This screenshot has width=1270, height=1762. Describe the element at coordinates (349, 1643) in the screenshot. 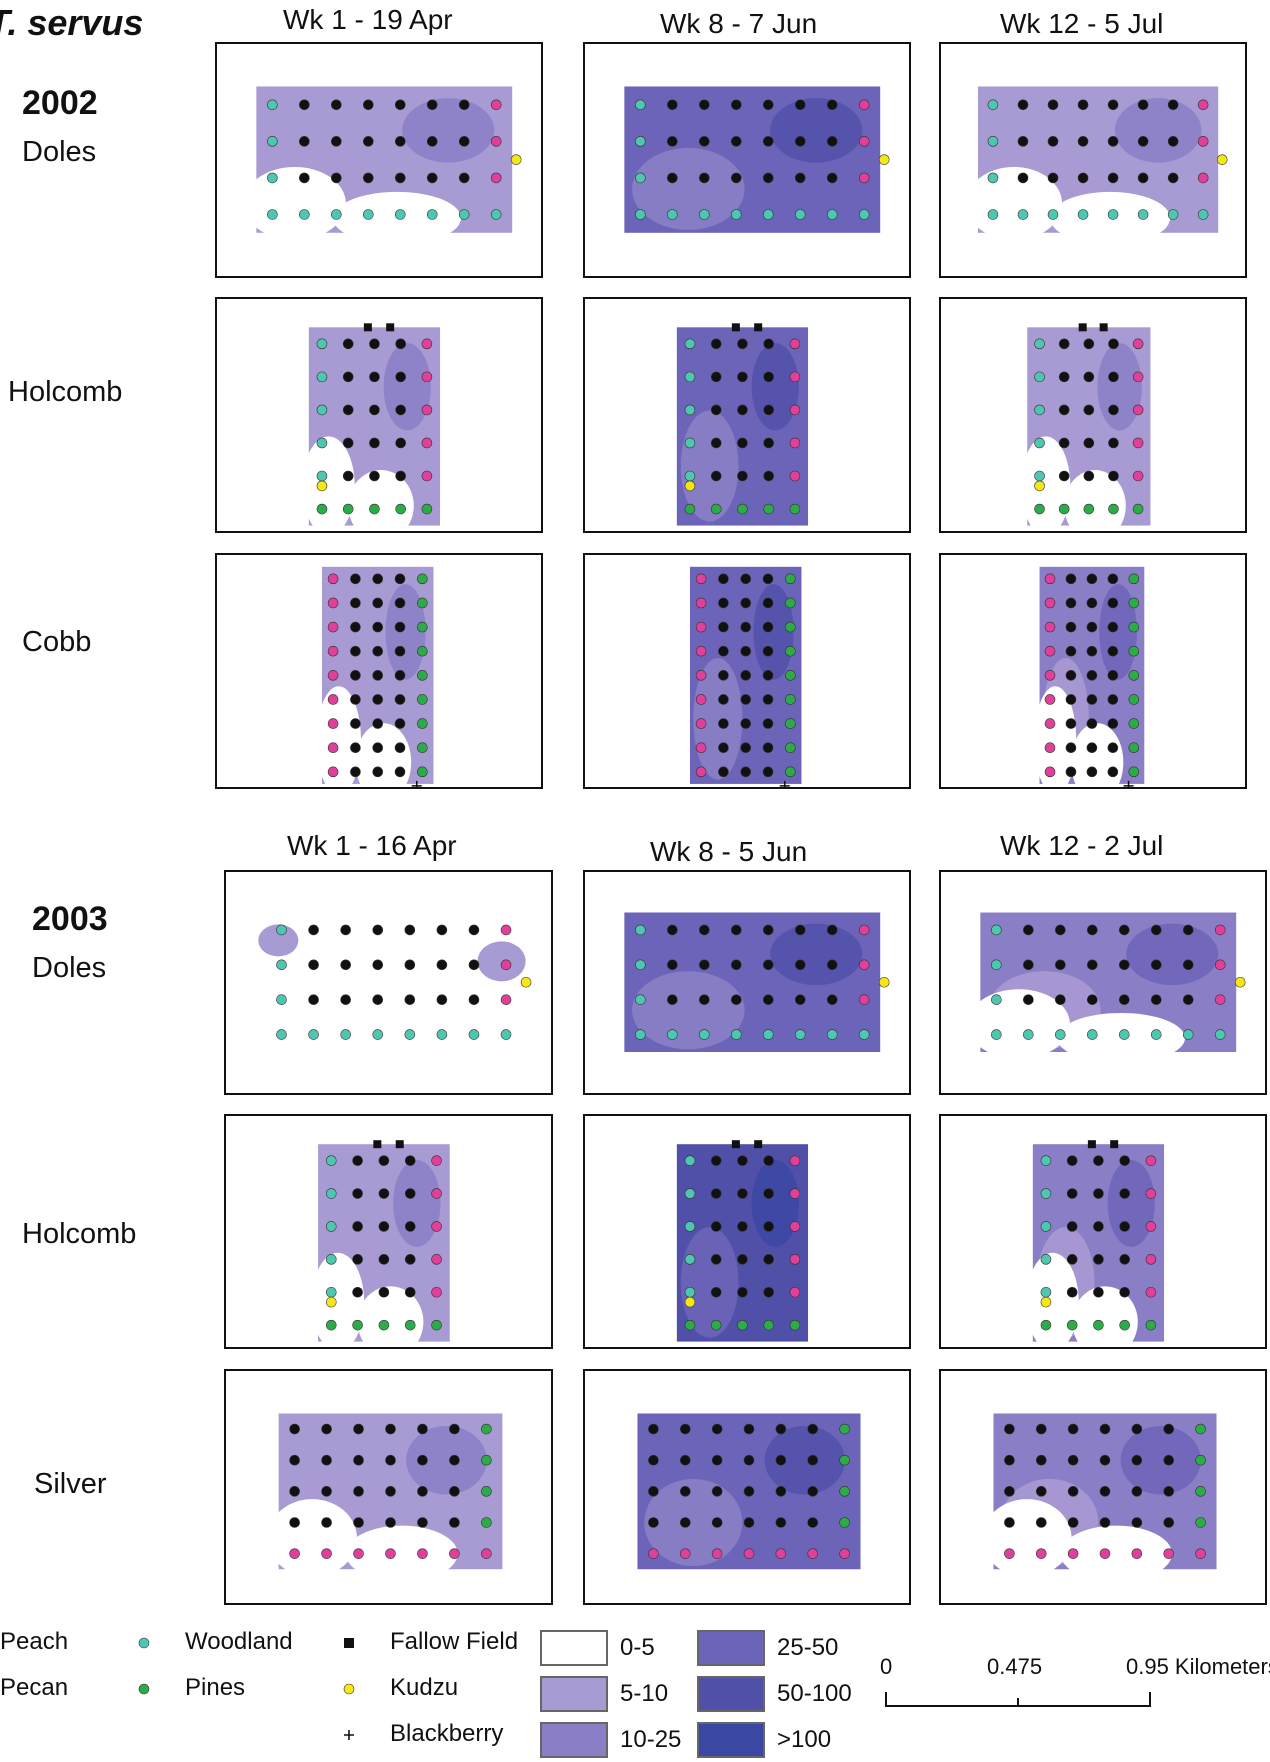

I see `square-icon` at that location.